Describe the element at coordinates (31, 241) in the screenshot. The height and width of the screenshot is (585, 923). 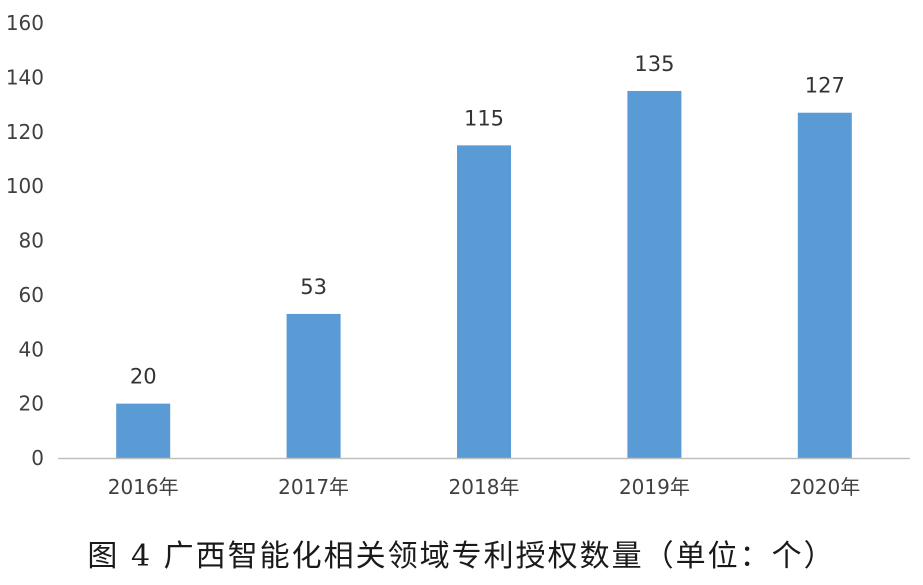
I see `y-tick-label: 80` at that location.